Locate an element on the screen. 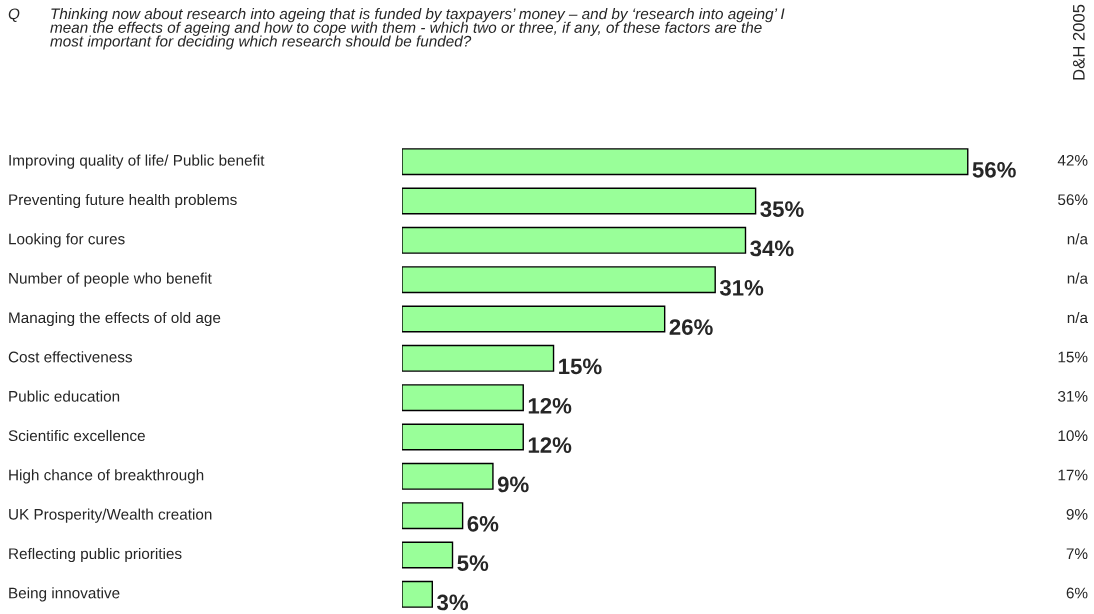 The width and height of the screenshot is (1094, 614). y-tick-label: Cost effectiveness is located at coordinates (70, 357).